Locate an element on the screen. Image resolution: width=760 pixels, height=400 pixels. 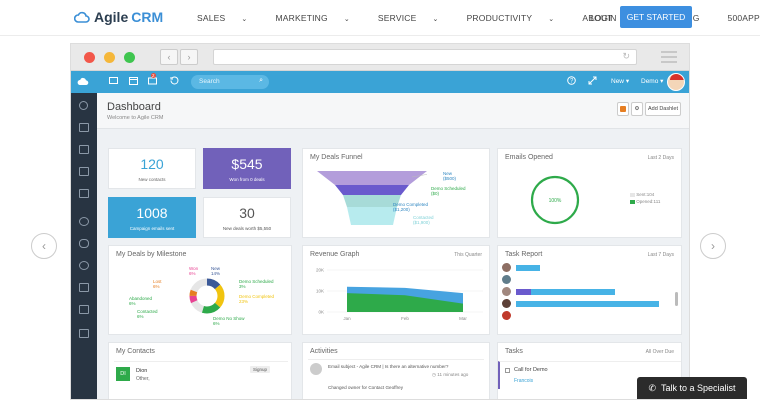
task-checkbox is located at coordinates (507, 370).